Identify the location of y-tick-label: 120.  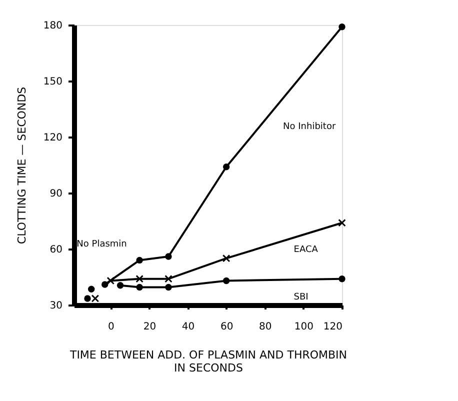
(52, 138).